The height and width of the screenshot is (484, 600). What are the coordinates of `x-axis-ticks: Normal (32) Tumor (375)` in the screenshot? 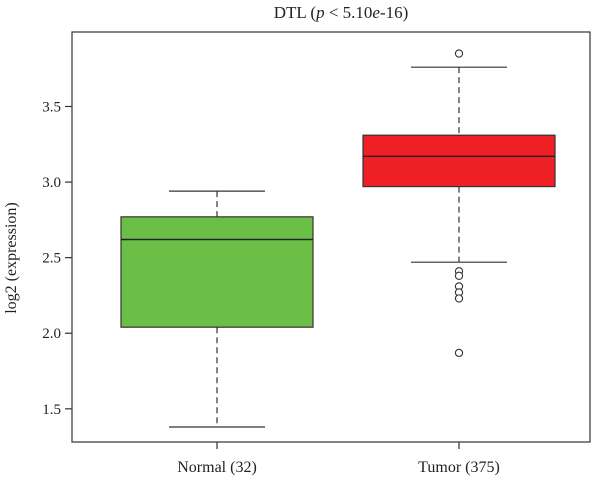 It's located at (338, 459).